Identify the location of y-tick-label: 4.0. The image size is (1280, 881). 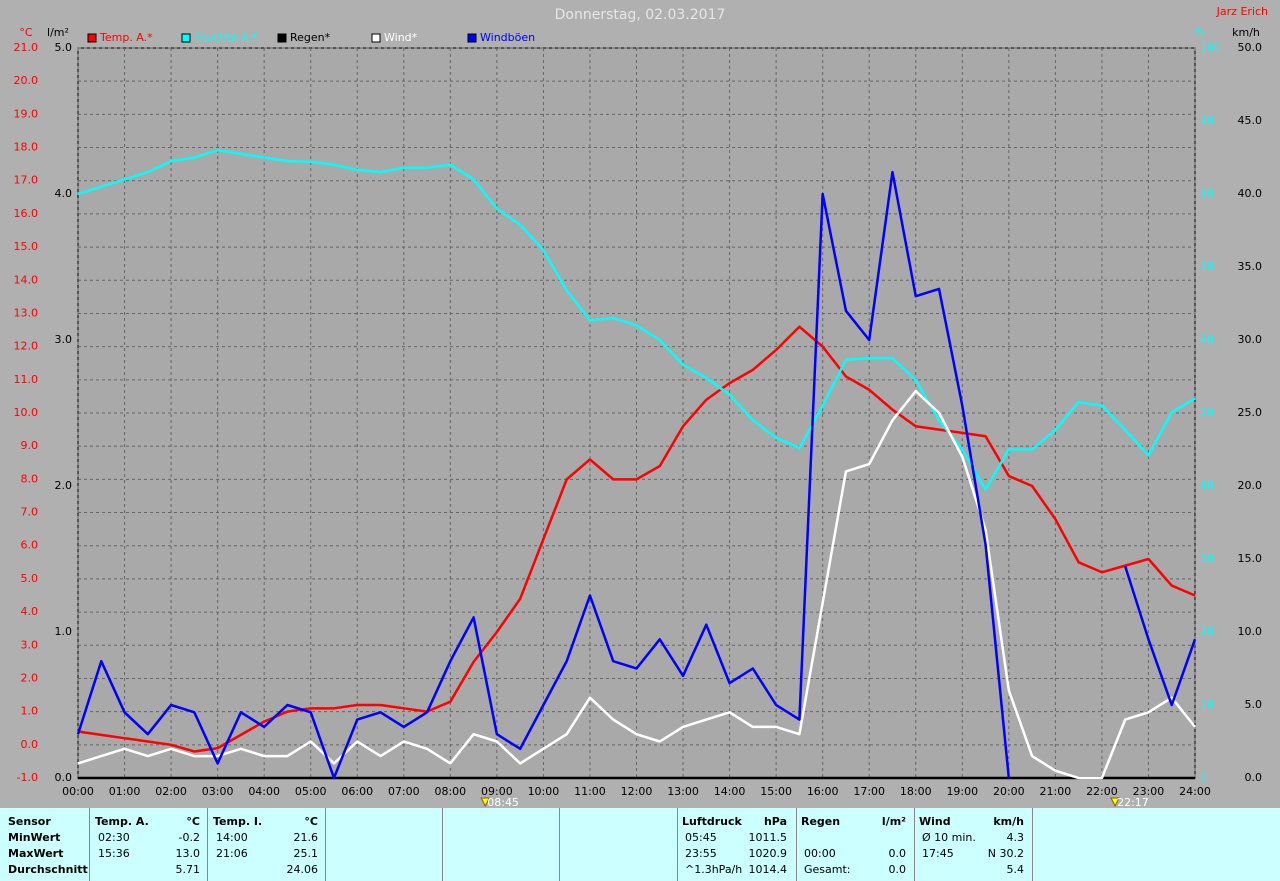
(30, 611).